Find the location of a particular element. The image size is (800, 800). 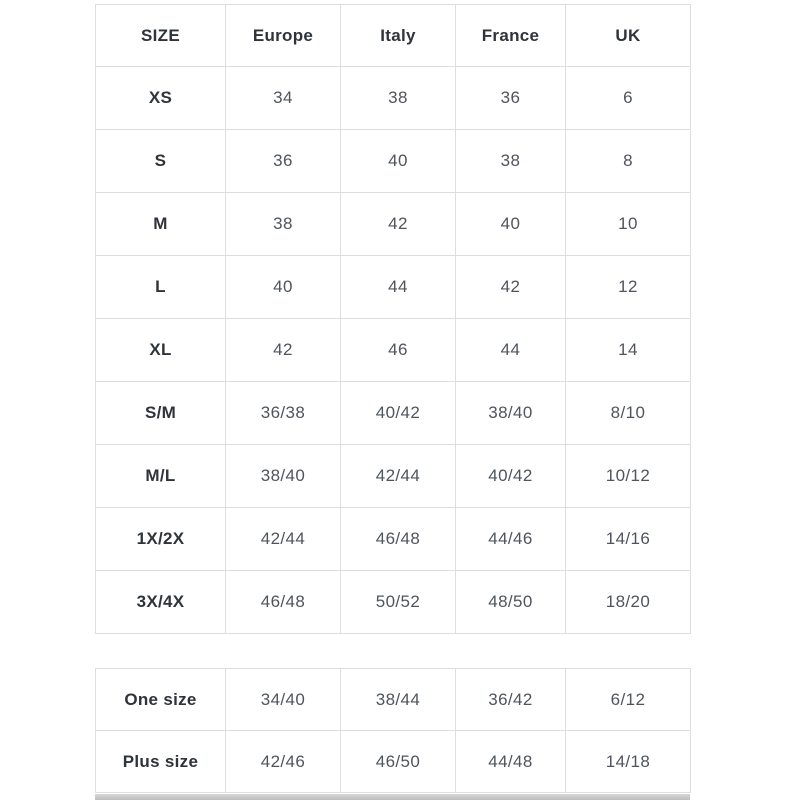

size-label-cell: S/M is located at coordinates (160, 413).